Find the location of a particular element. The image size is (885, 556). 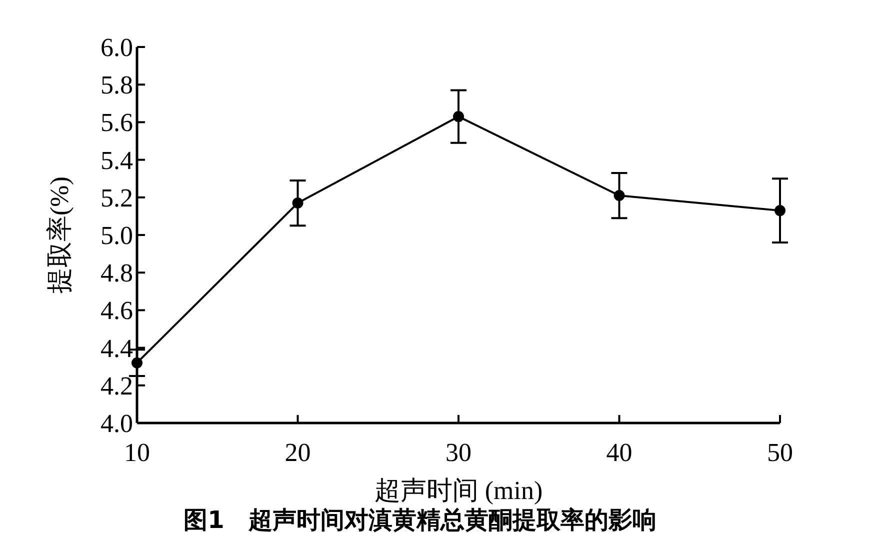

y-tick-label: 6.0 is located at coordinates (116, 47).